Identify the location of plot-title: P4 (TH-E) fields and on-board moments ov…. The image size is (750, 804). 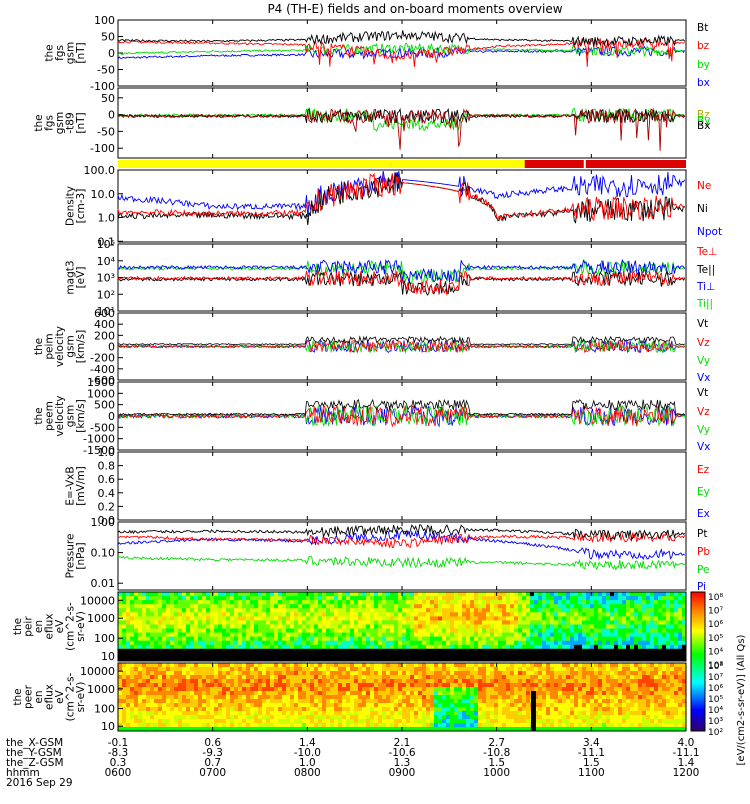
(414, 9).